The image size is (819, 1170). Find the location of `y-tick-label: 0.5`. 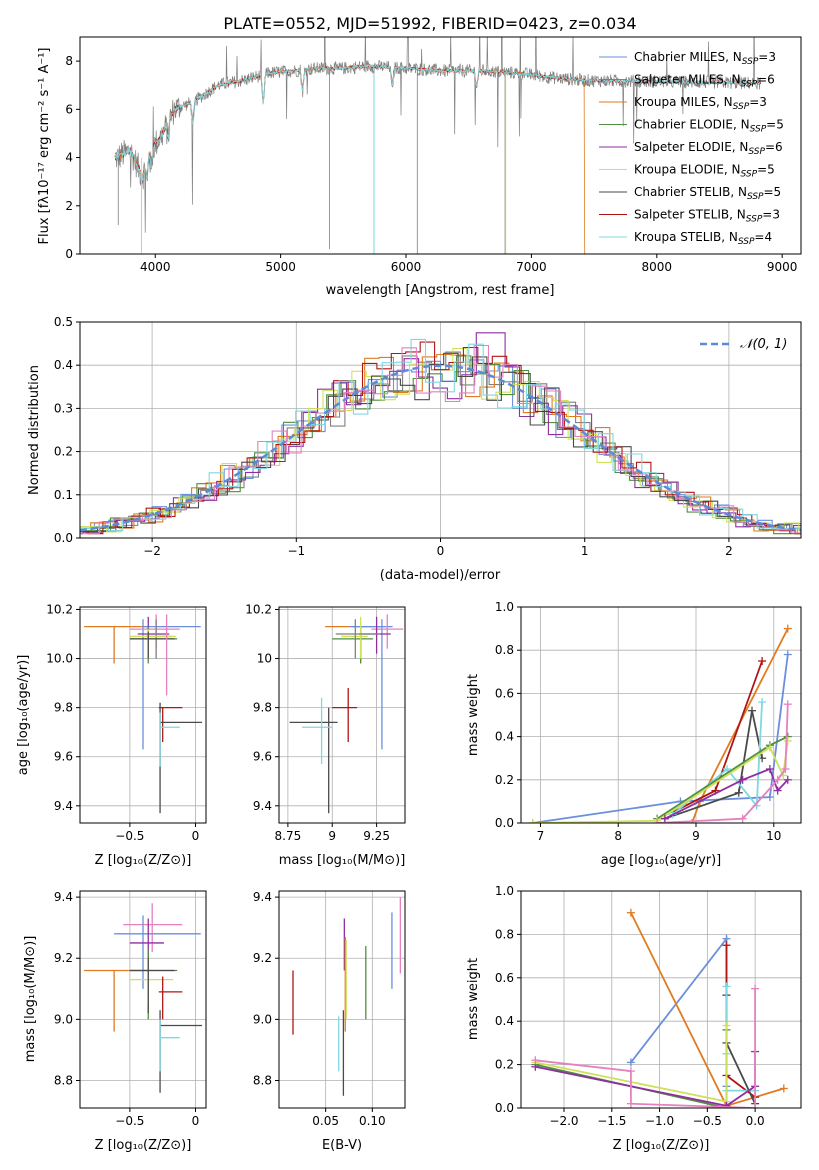

y-tick-label: 0.5 is located at coordinates (63, 322).